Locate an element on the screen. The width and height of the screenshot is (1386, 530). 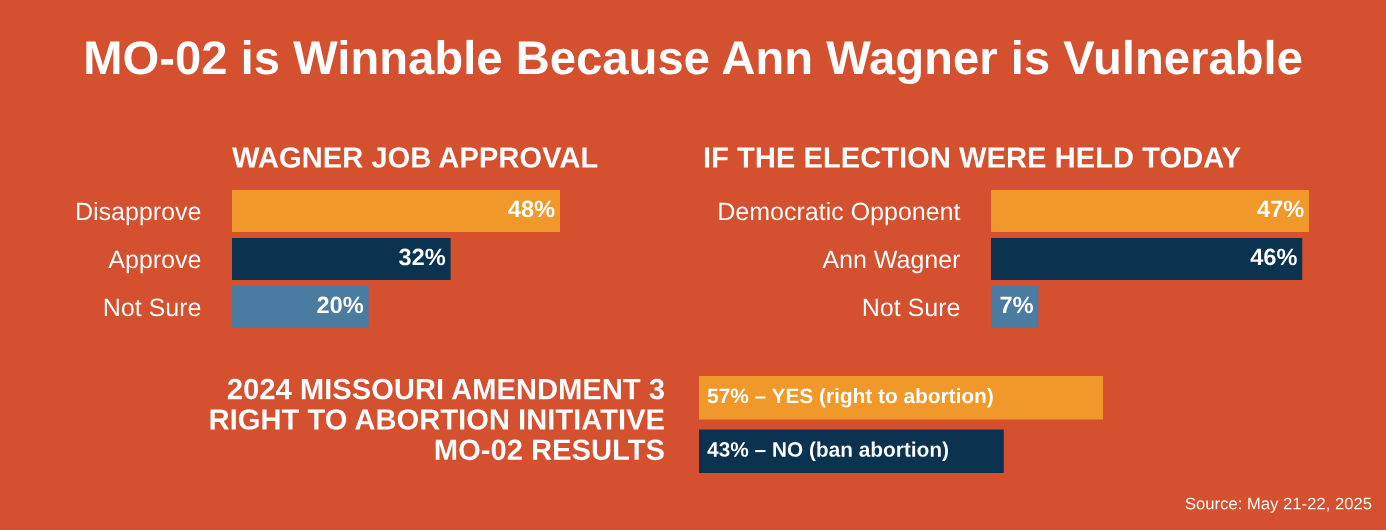
data-label: 7% is located at coordinates (1016, 305).